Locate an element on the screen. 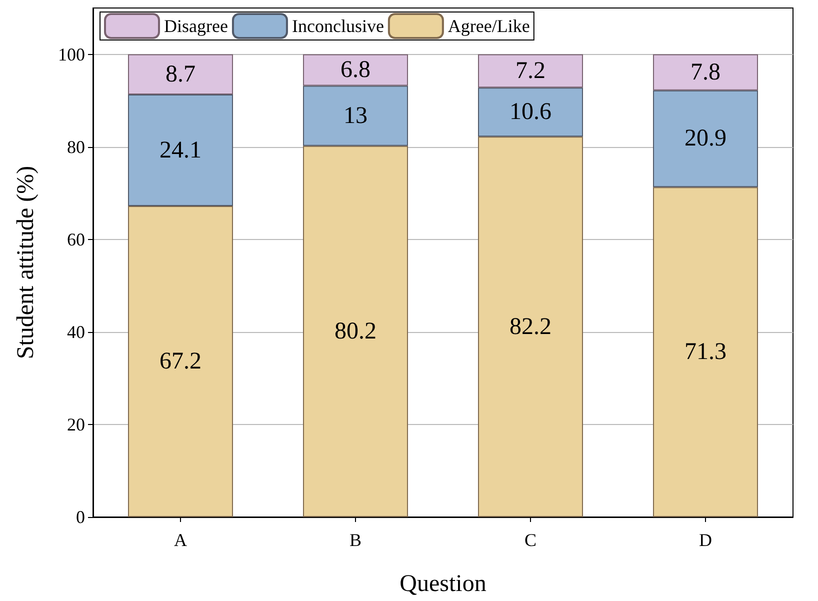 Image resolution: width=818 pixels, height=601 pixels. data-label: 7.2 is located at coordinates (531, 71).